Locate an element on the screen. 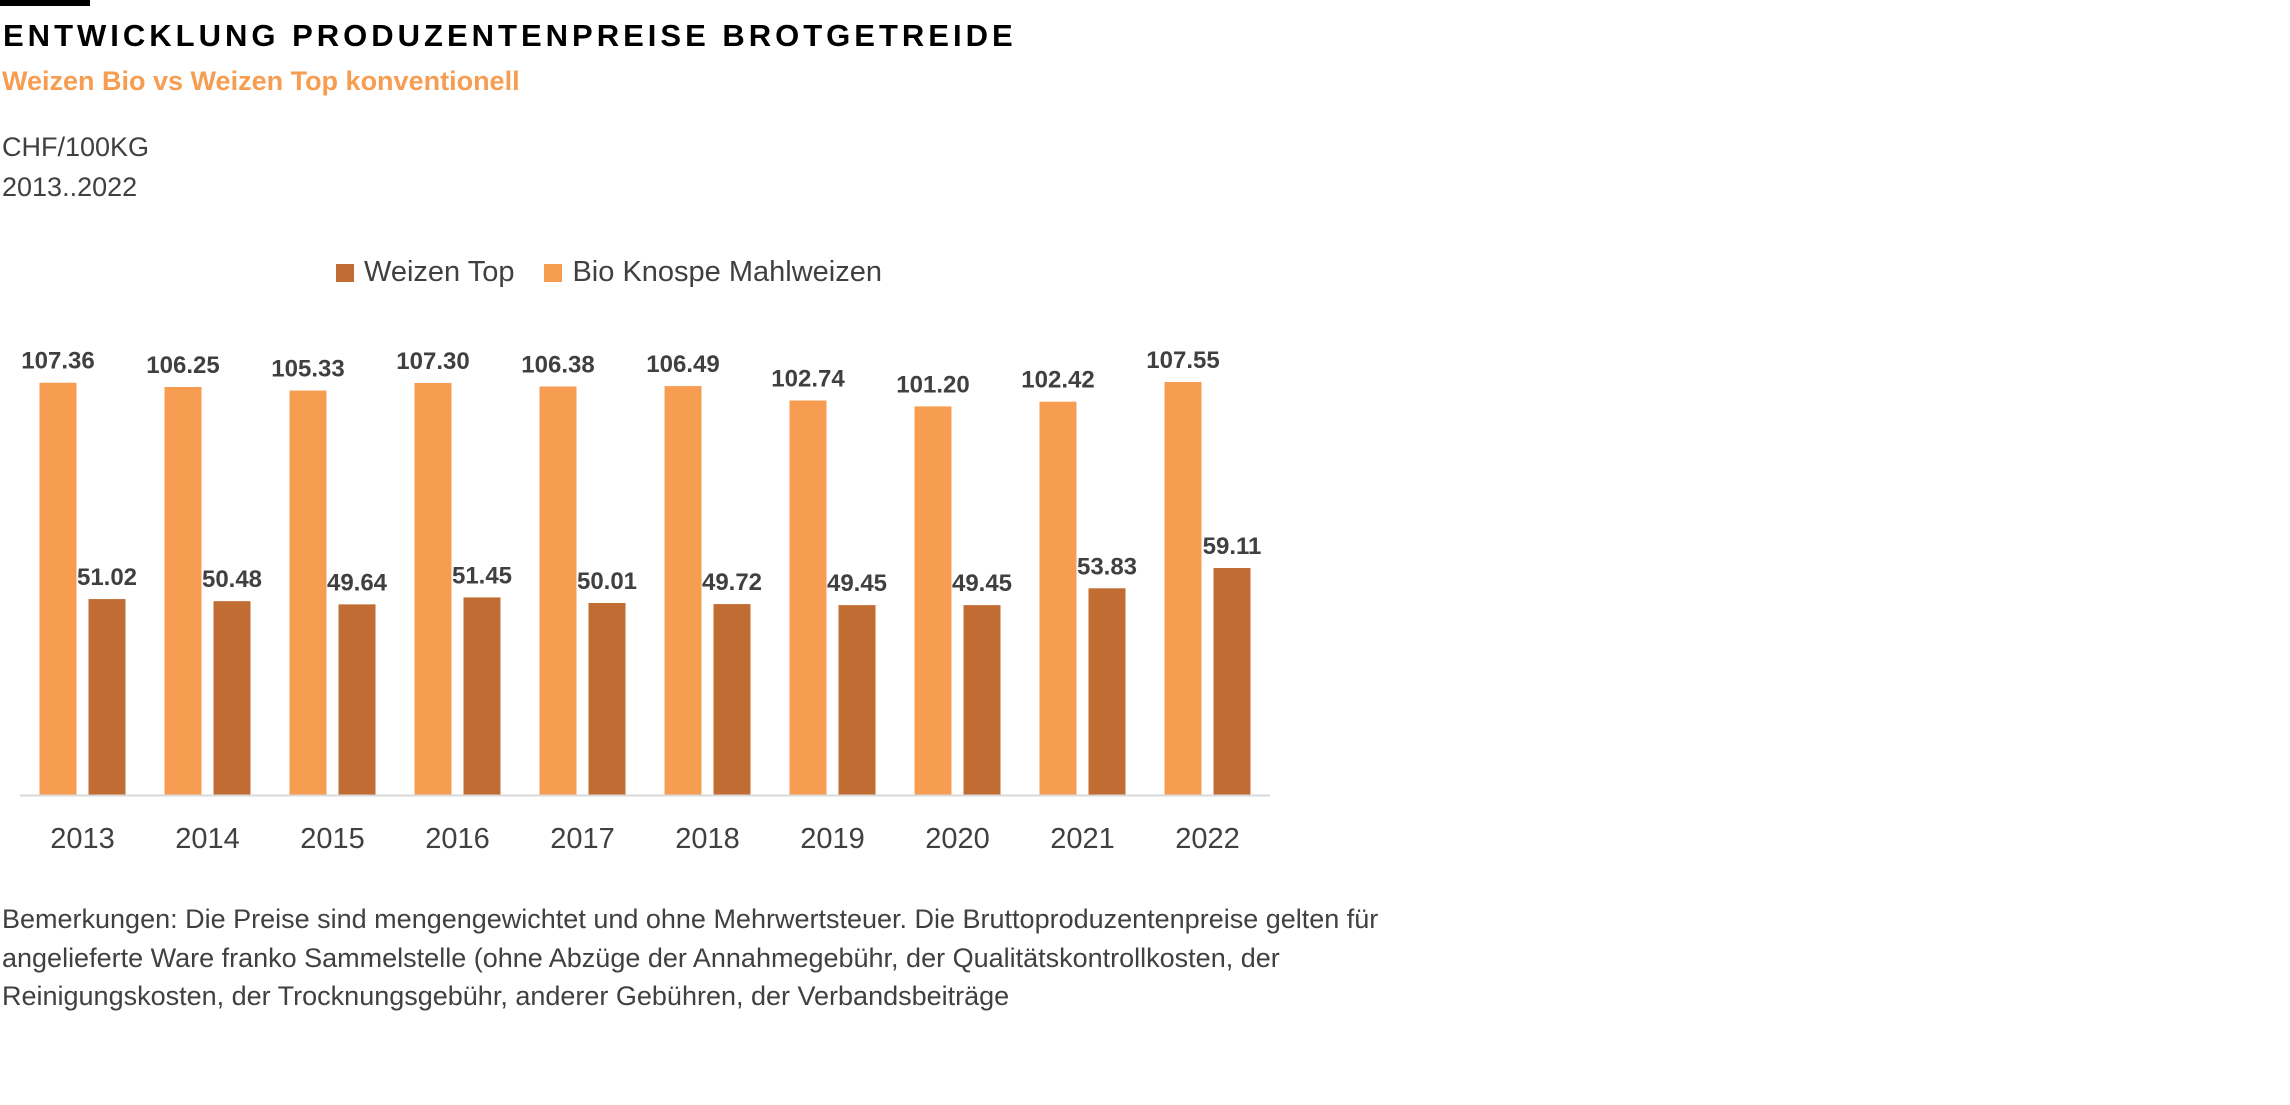 This screenshot has height=1105, width=2290. data-label-top-2014: 50.48 is located at coordinates (232, 579).